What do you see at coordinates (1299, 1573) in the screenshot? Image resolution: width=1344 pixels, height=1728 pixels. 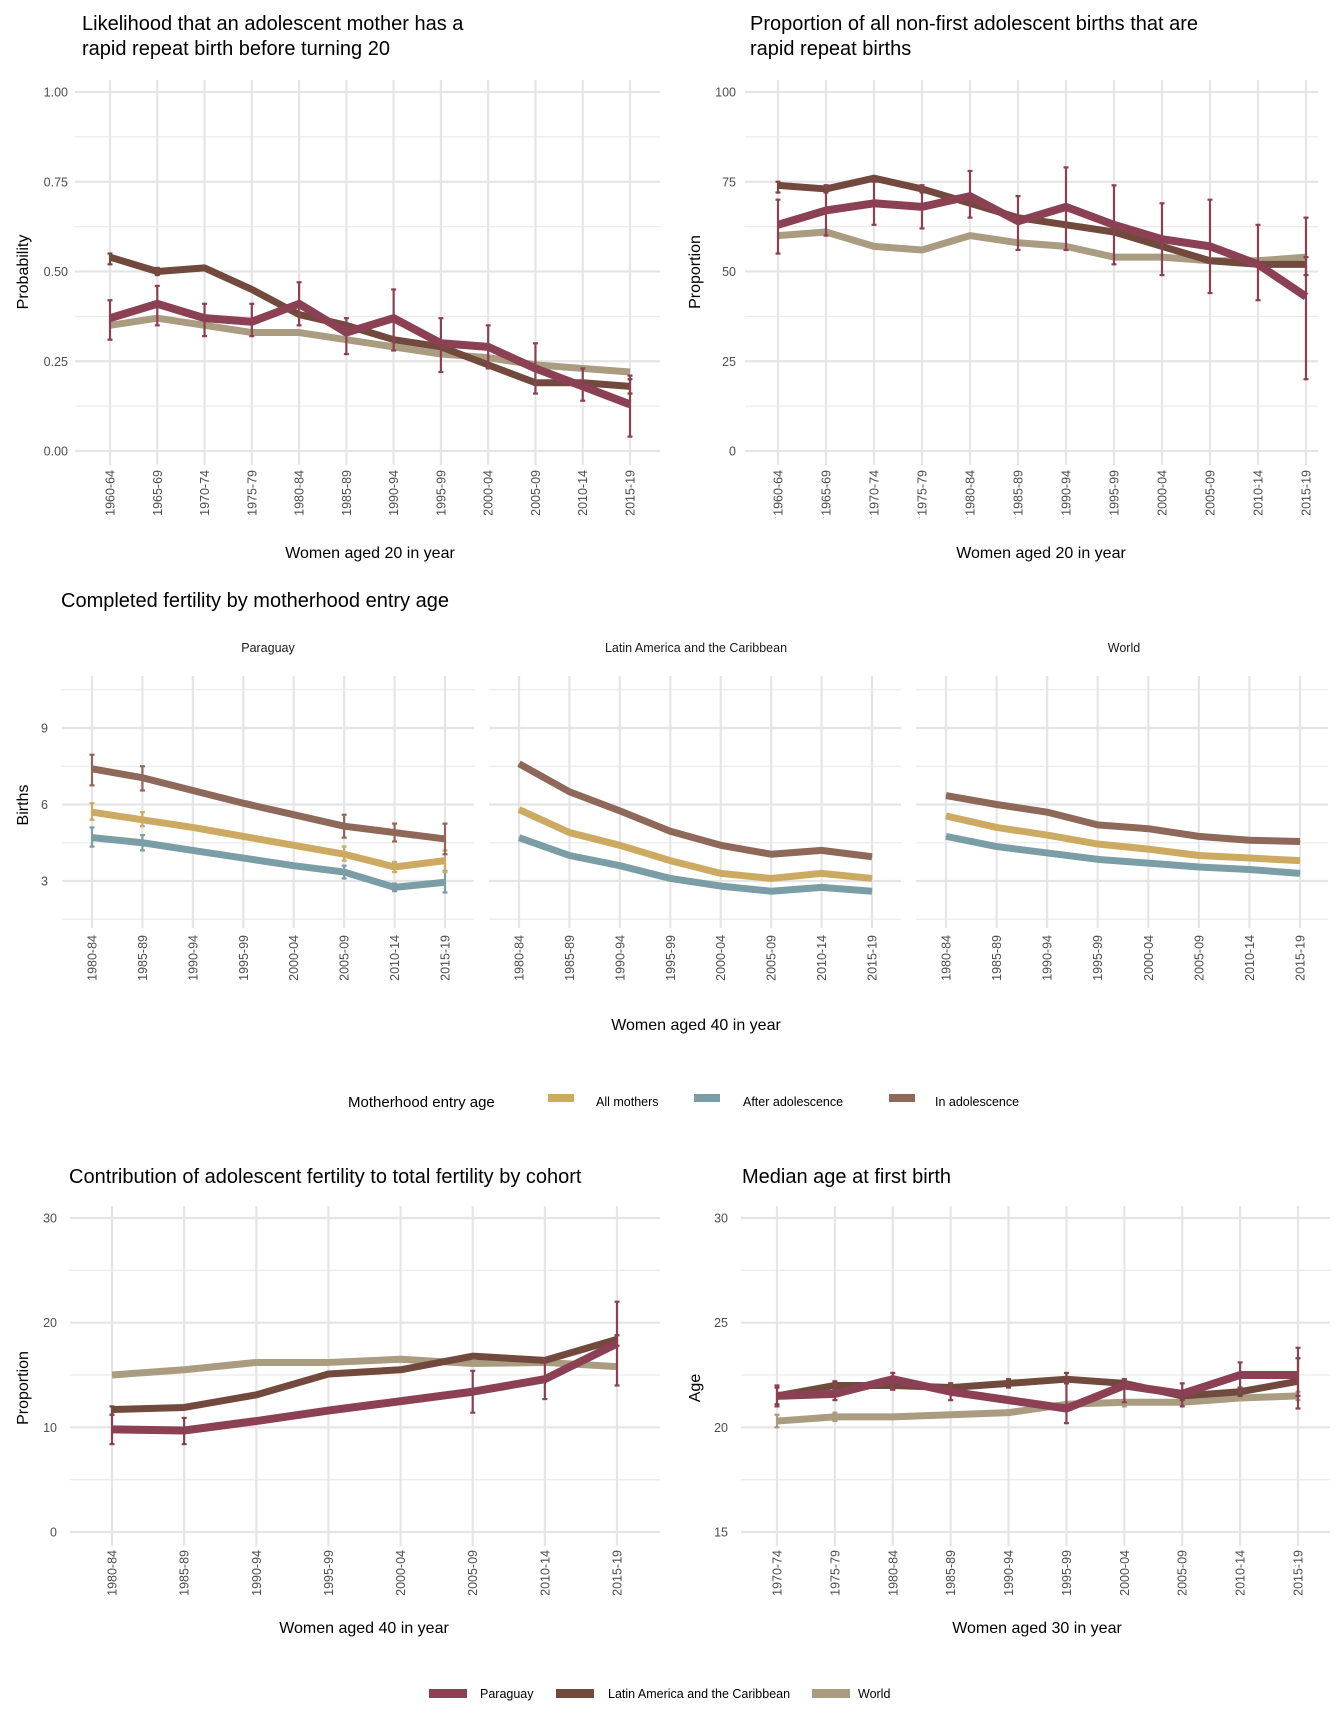 I see `x-tick-label: 2015-19` at bounding box center [1299, 1573].